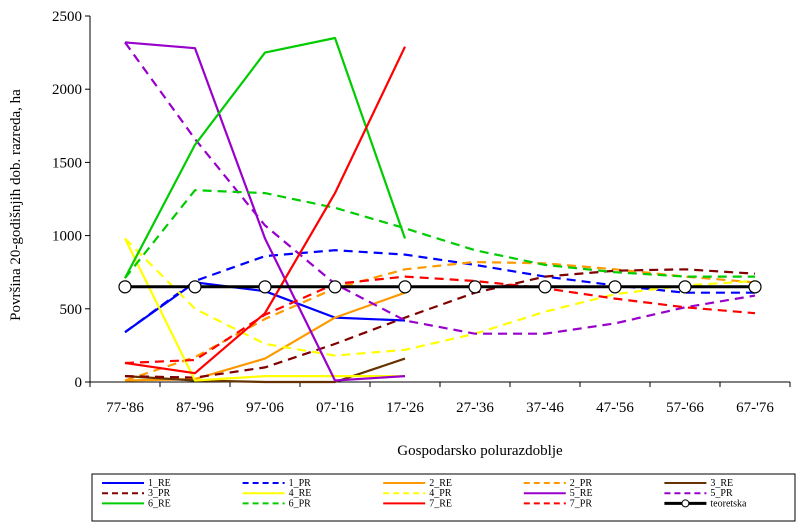 The height and width of the screenshot is (524, 808). I want to click on x-tick-label: 77-'86, so click(125, 408).